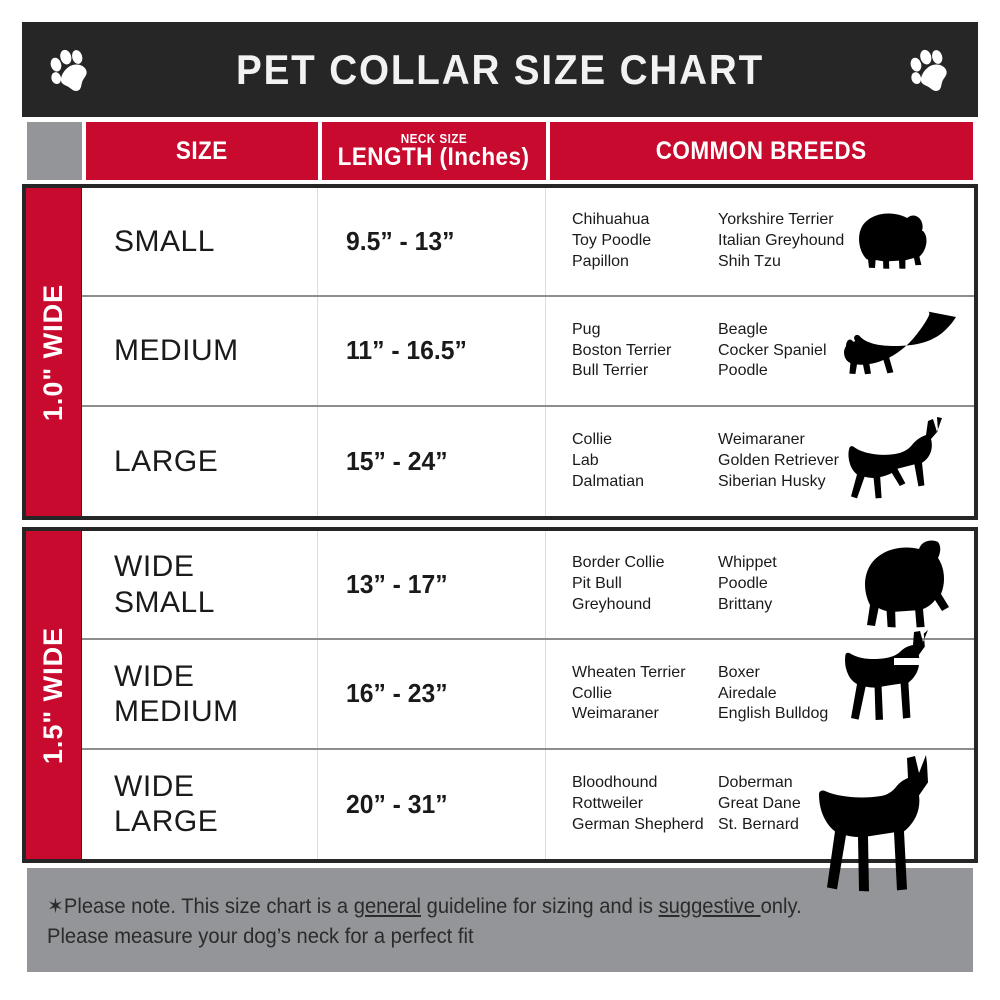  I want to click on breed-list-column-2: Boxer Airedale English Bulldog, so click(773, 693).